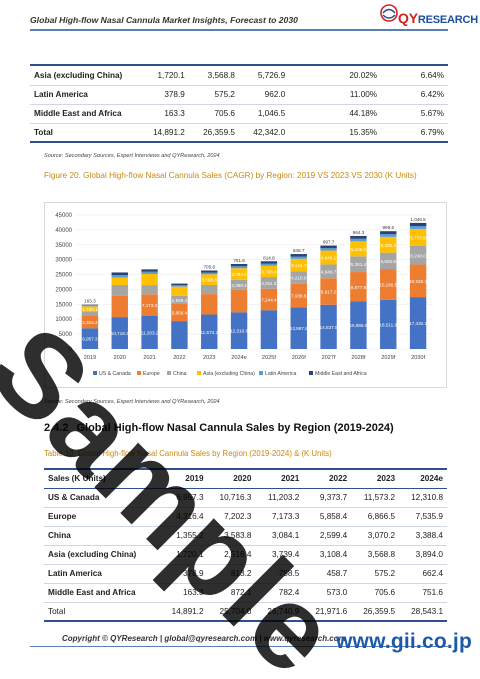 The image size is (480, 679). Describe the element at coordinates (335, 114) in the screenshot. I see `table-cell: 44.18%` at that location.